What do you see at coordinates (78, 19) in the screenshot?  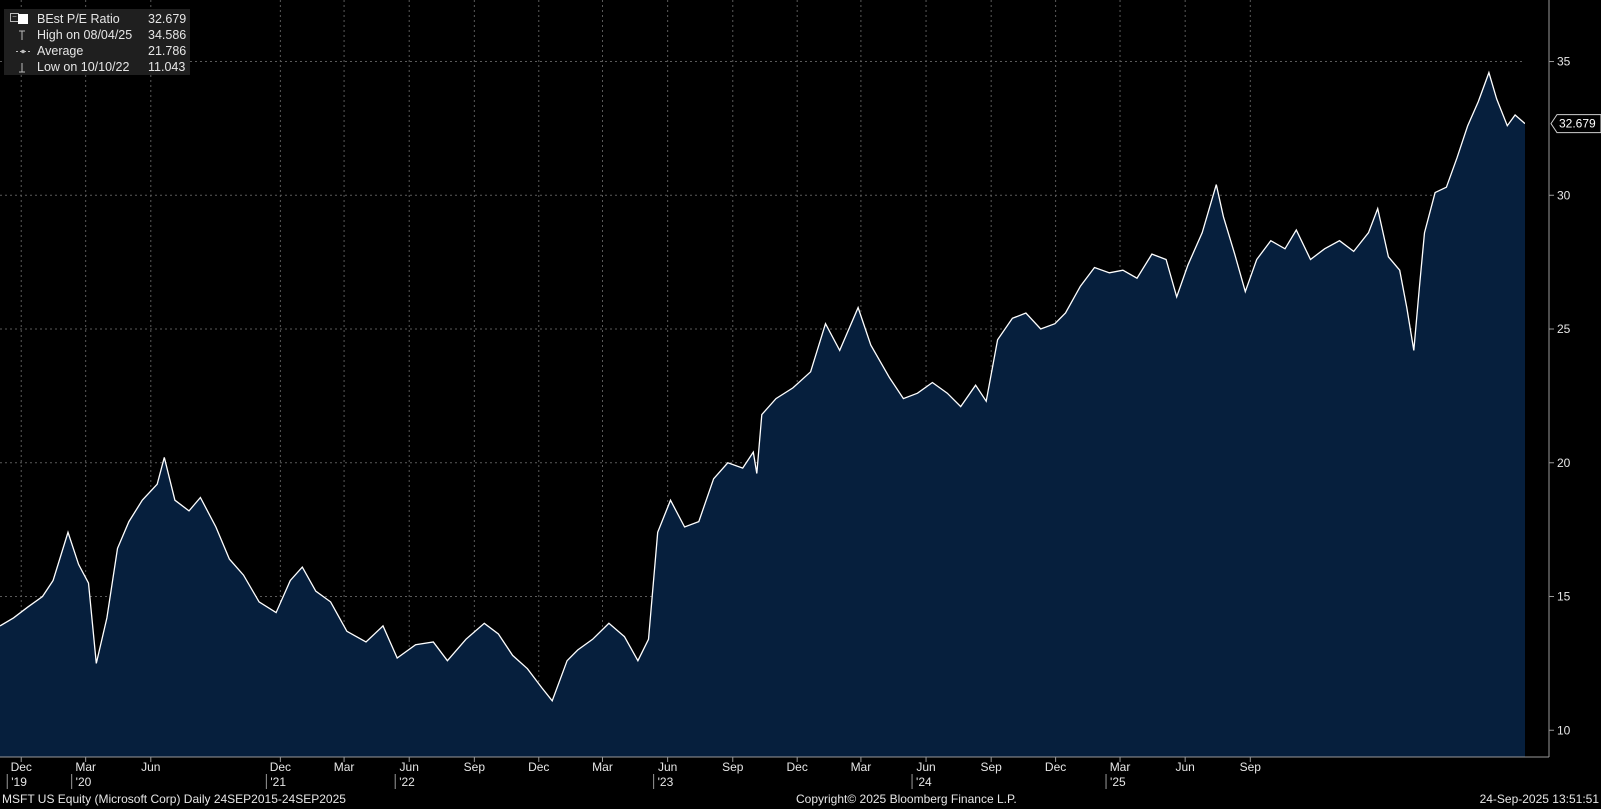 I see `legend-series-label: BEst P/E Ratio` at bounding box center [78, 19].